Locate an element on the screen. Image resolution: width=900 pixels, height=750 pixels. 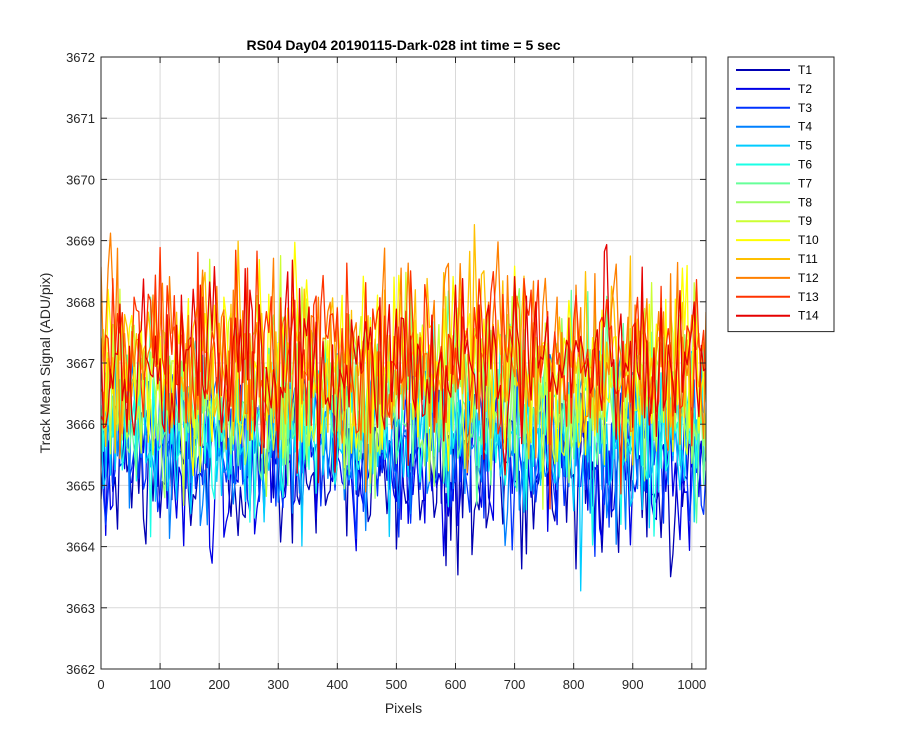
y-tick-label: 3664 is located at coordinates (80, 547).